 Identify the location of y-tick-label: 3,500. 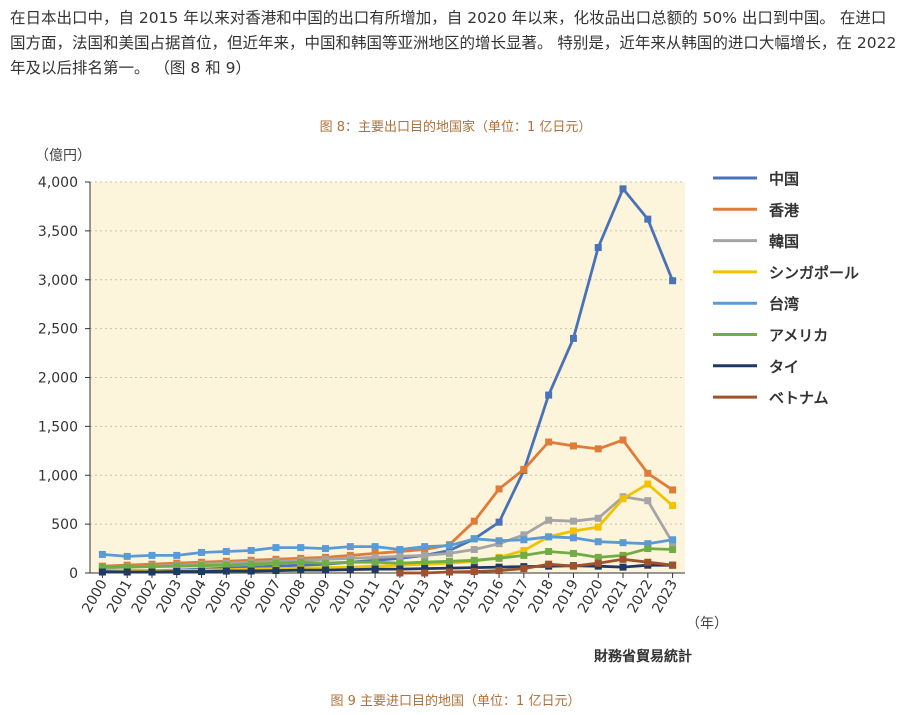
(58, 232).